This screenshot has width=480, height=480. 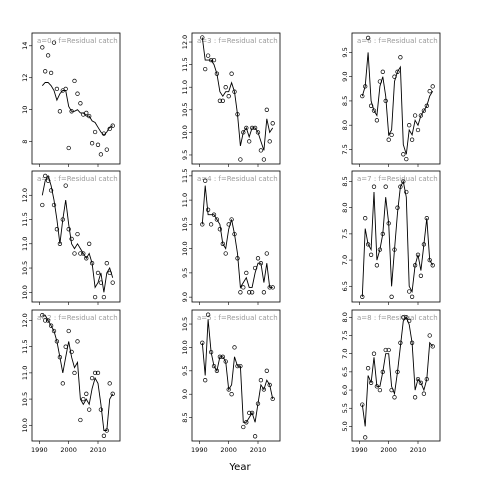 What do you see at coordinates (228, 450) in the screenshot?
I see `x-tick-label: 2000` at bounding box center [228, 450].